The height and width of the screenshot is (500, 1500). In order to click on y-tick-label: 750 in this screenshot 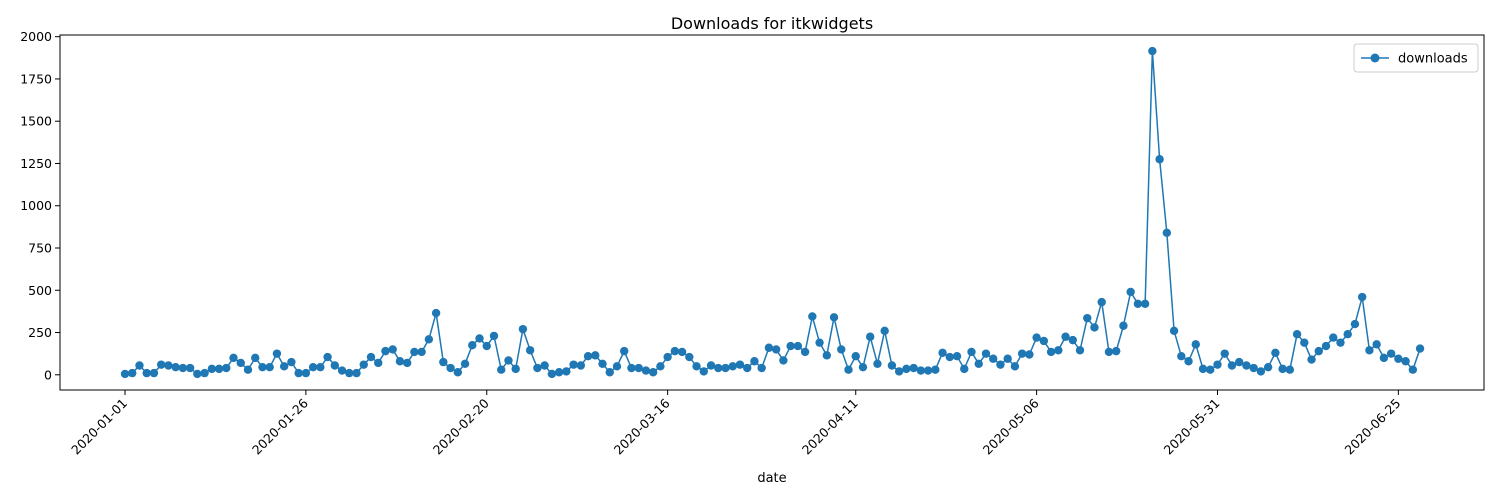, I will do `click(40, 248)`.